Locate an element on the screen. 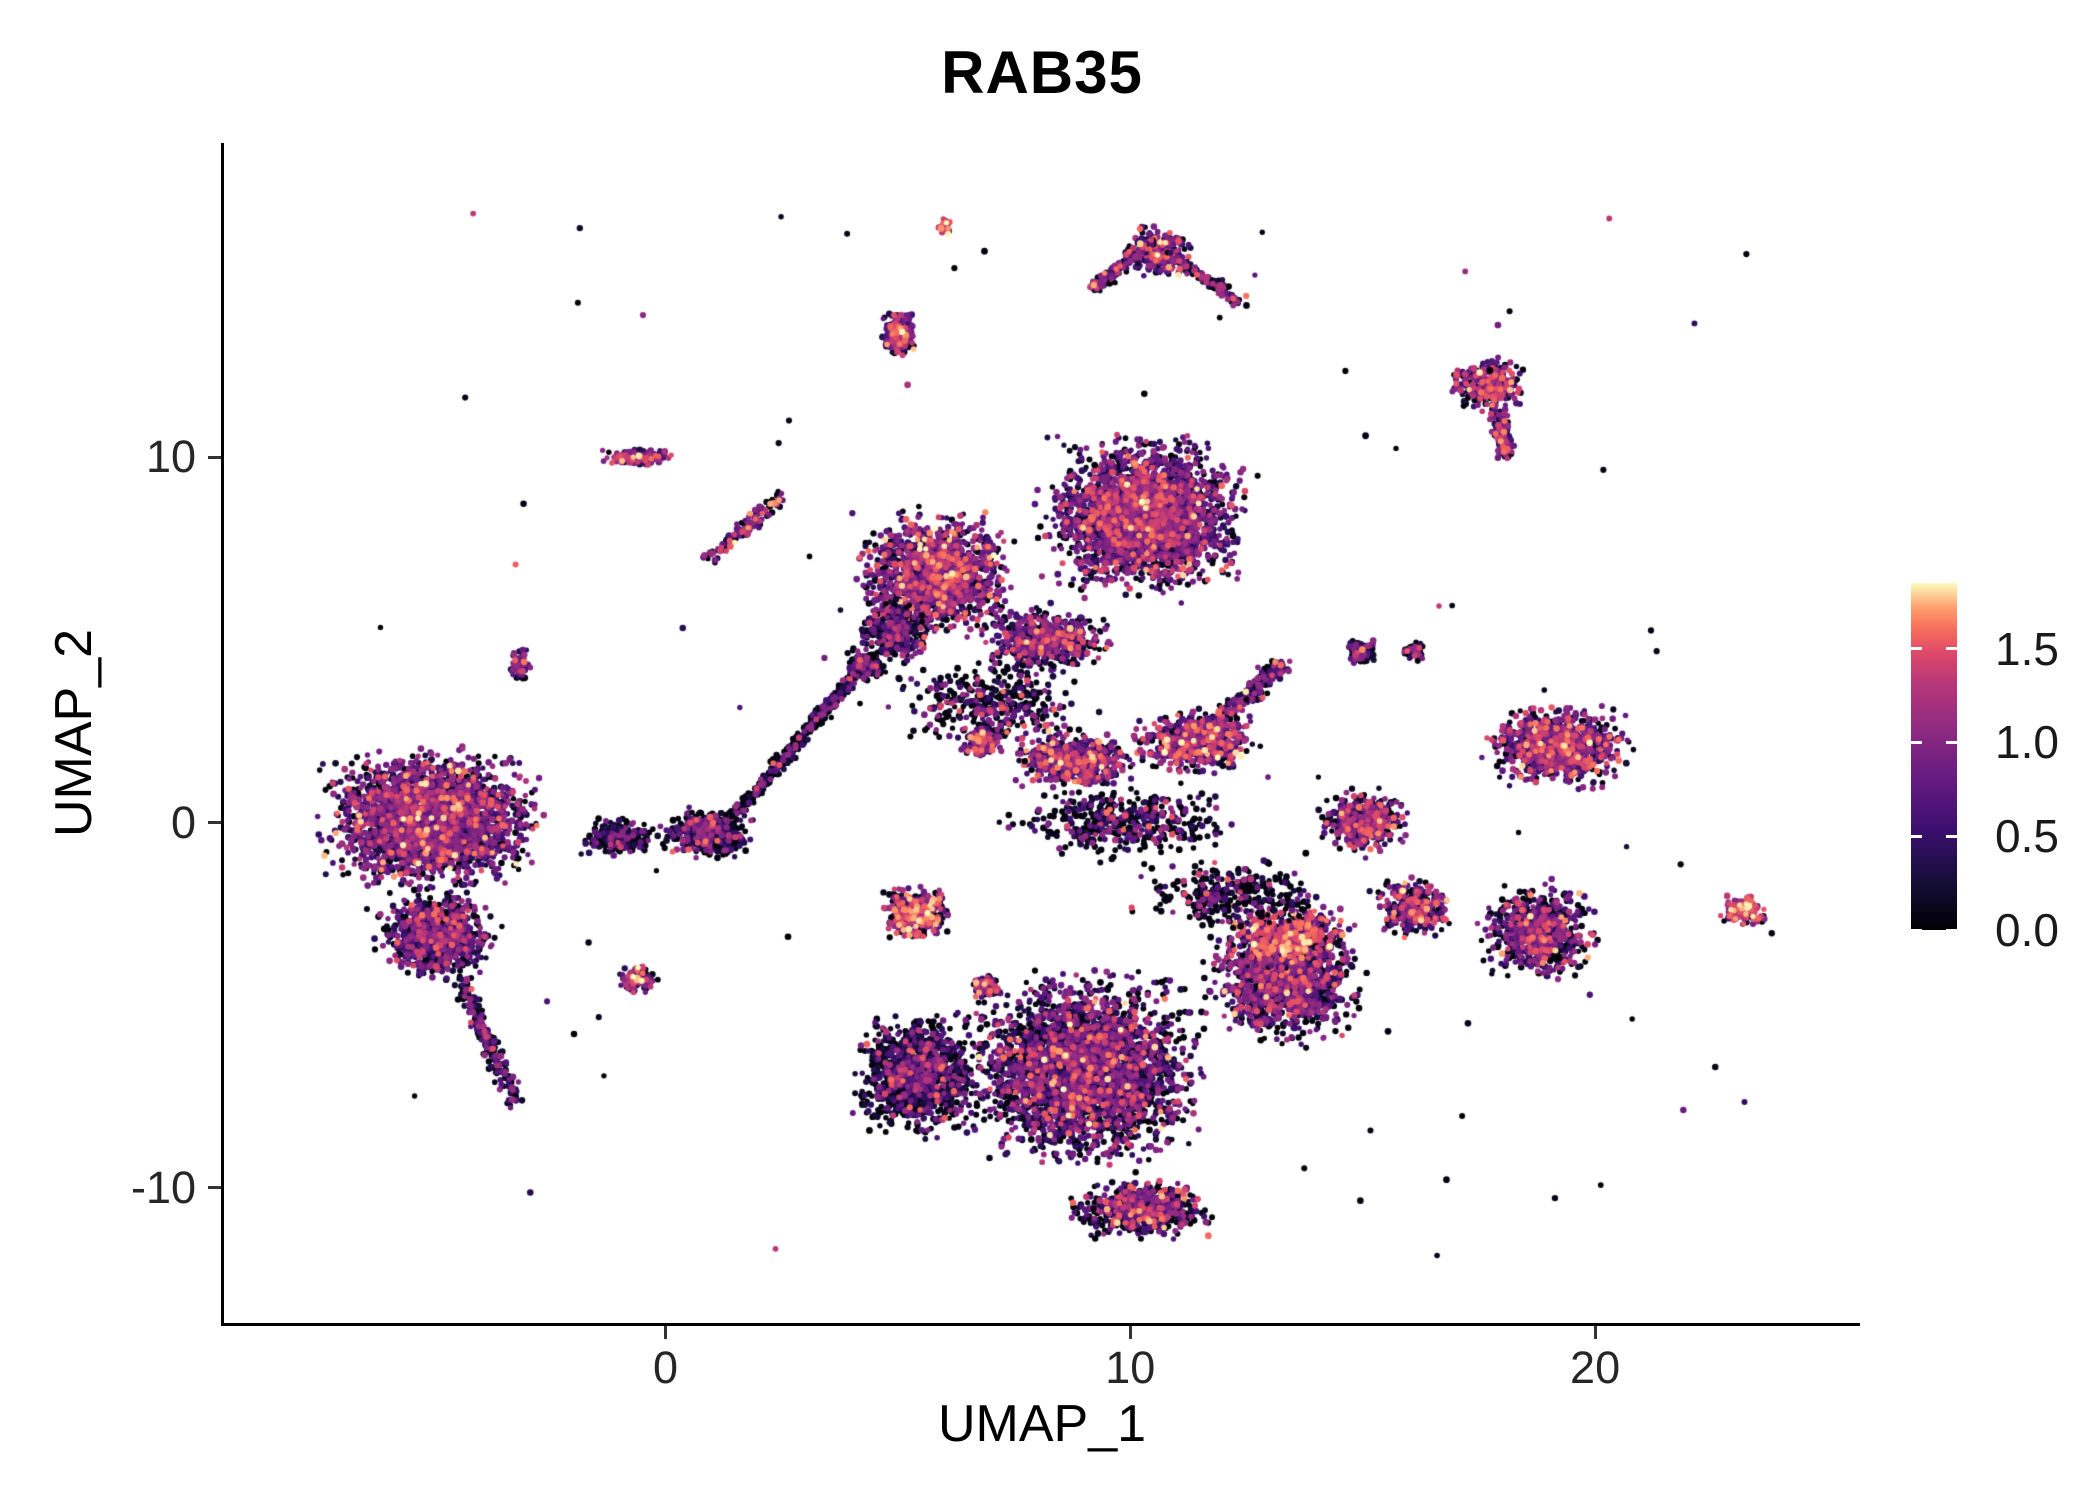 The height and width of the screenshot is (1500, 2100). y-axis-tick-label: 10 is located at coordinates (170, 457).